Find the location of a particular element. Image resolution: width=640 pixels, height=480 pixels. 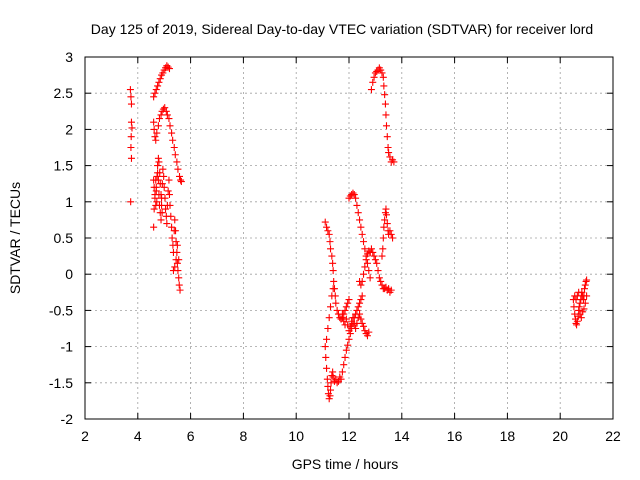

y-tick-label: 1 is located at coordinates (69, 202).